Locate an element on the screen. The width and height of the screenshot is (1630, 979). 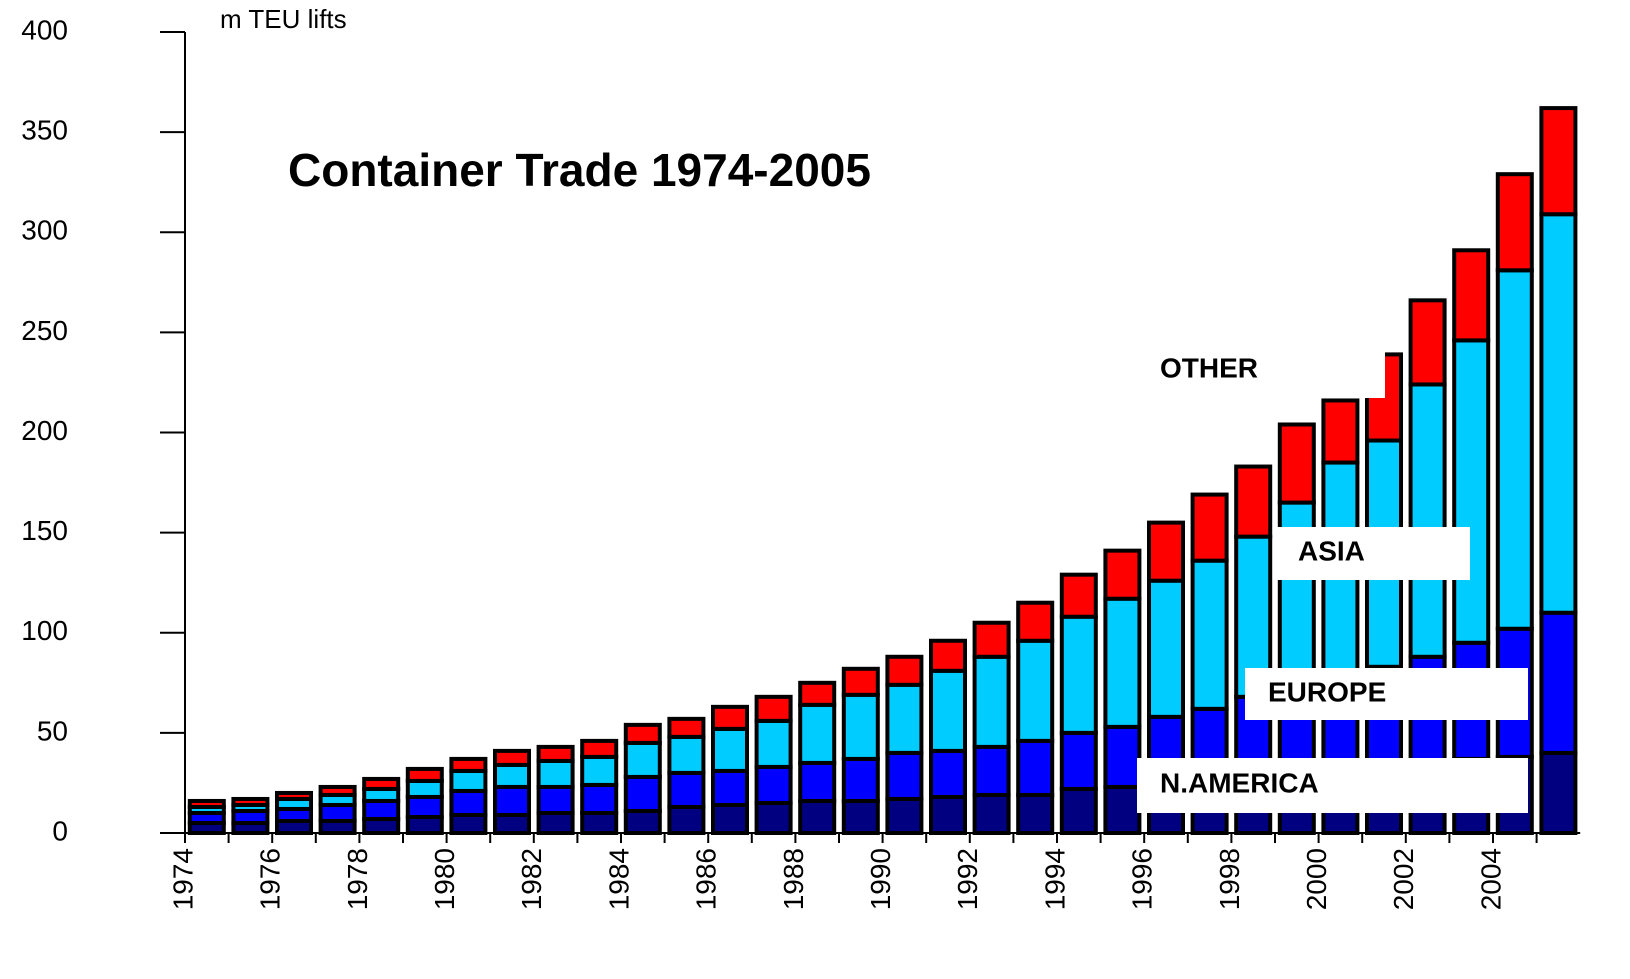
y-tick-label: 350 is located at coordinates (44, 130).